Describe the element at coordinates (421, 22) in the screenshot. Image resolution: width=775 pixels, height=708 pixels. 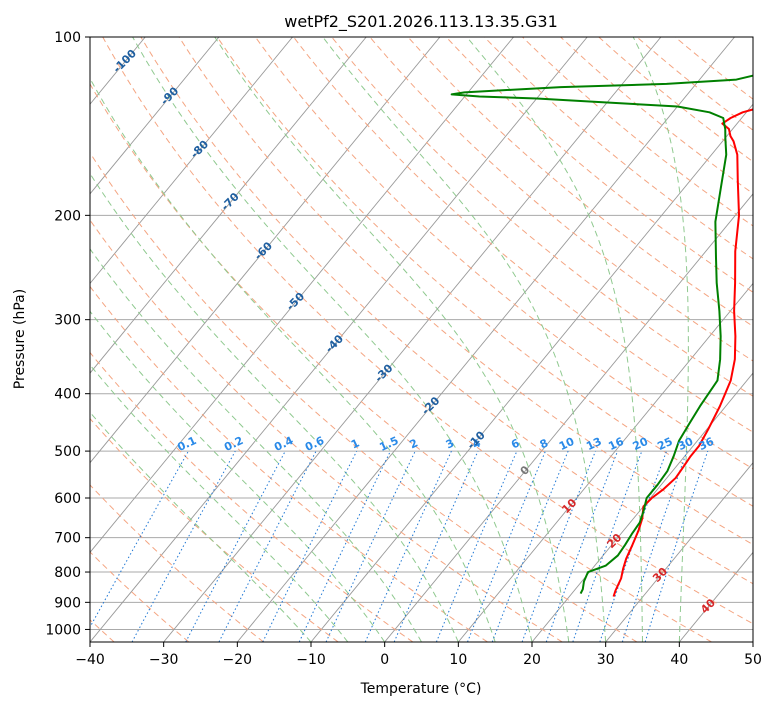
I see `chart-title: wetPf2_S201.2026.113.13.35.G31` at that location.